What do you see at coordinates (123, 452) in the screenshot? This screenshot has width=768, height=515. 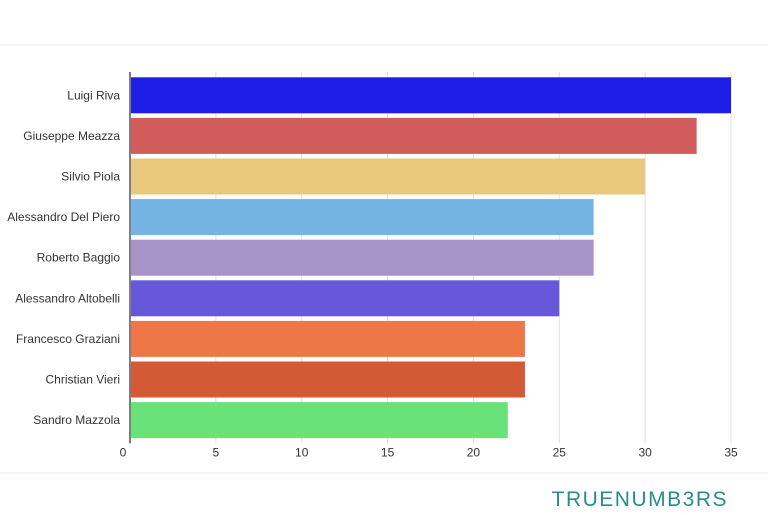 I see `x-tick-label: 0` at bounding box center [123, 452].